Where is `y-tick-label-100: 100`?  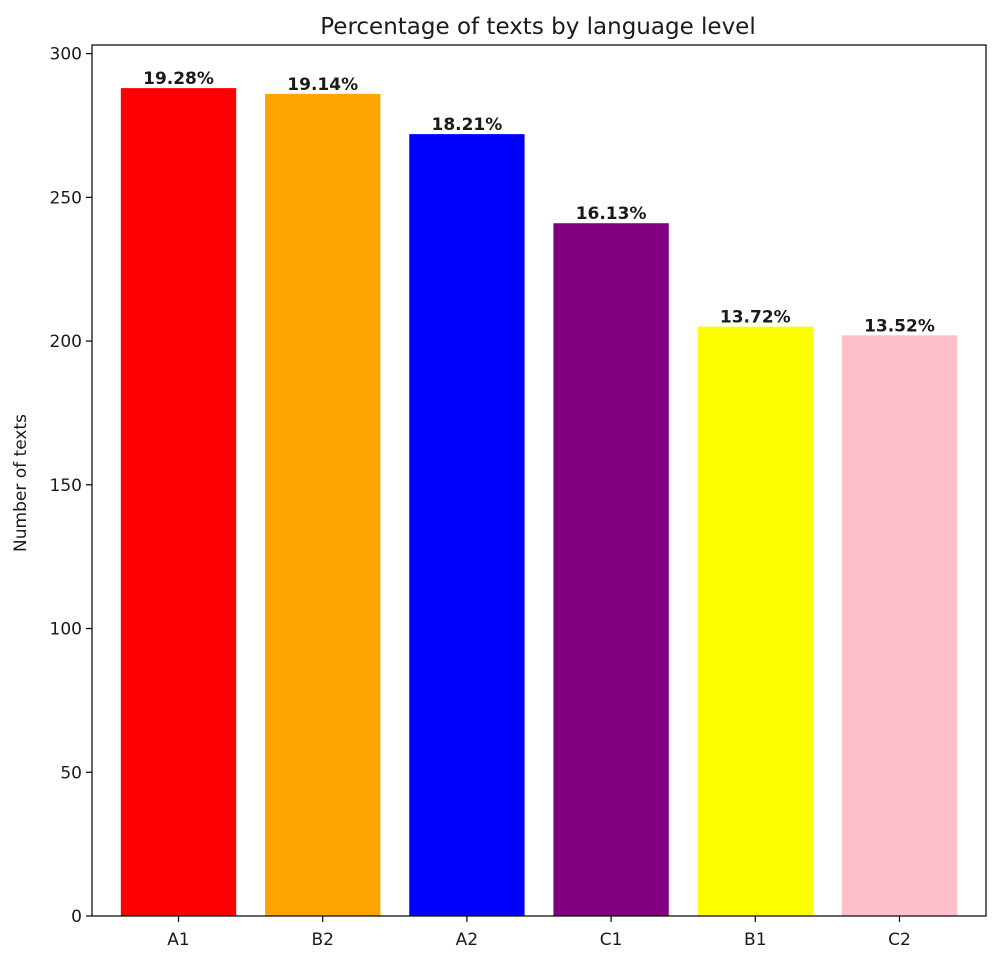 y-tick-label-100: 100 is located at coordinates (66, 630).